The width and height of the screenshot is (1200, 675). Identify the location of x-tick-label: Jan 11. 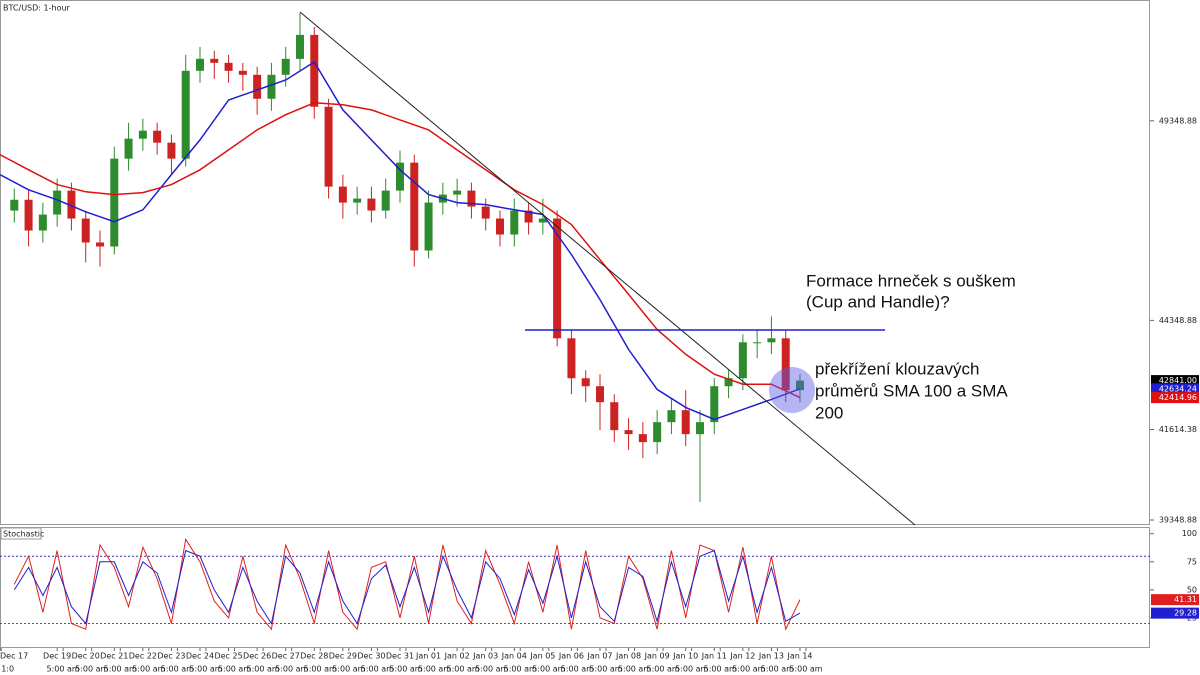
(714, 656).